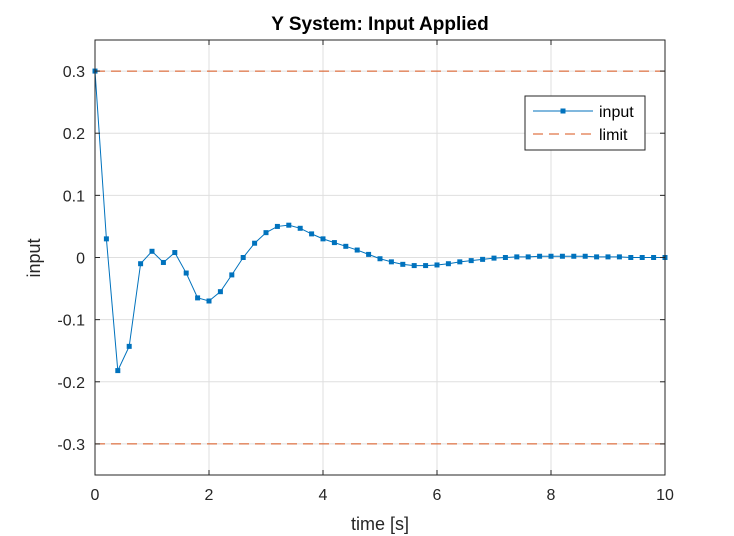 This screenshot has height=536, width=734. Describe the element at coordinates (80, 259) in the screenshot. I see `y-tick-label: 0` at that location.